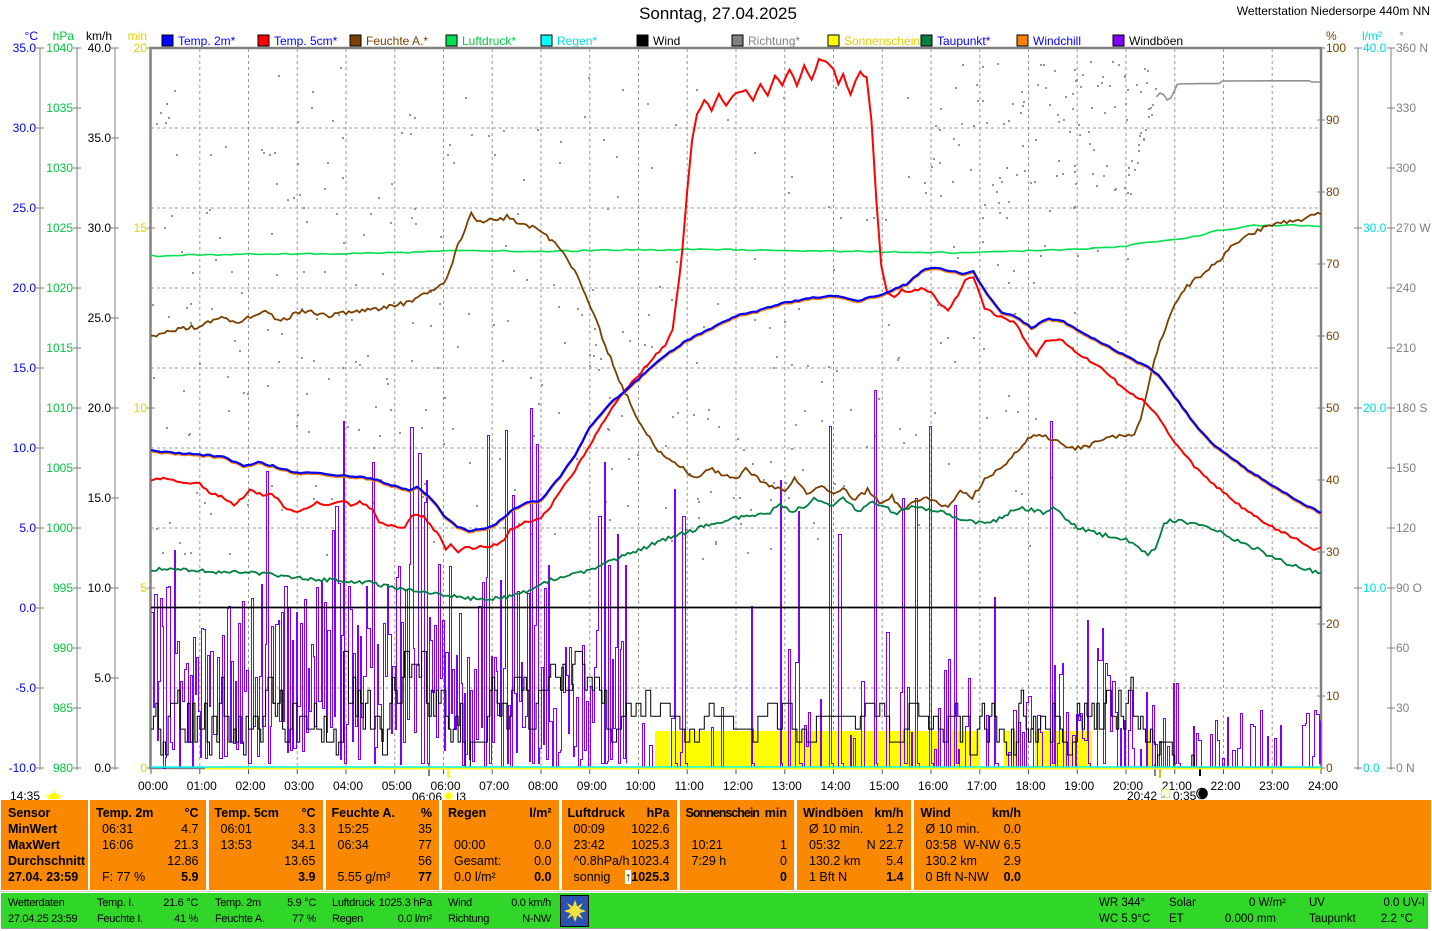  Describe the element at coordinates (306, 41) in the screenshot. I see `svg-text: Temp. 5cm*` at that location.